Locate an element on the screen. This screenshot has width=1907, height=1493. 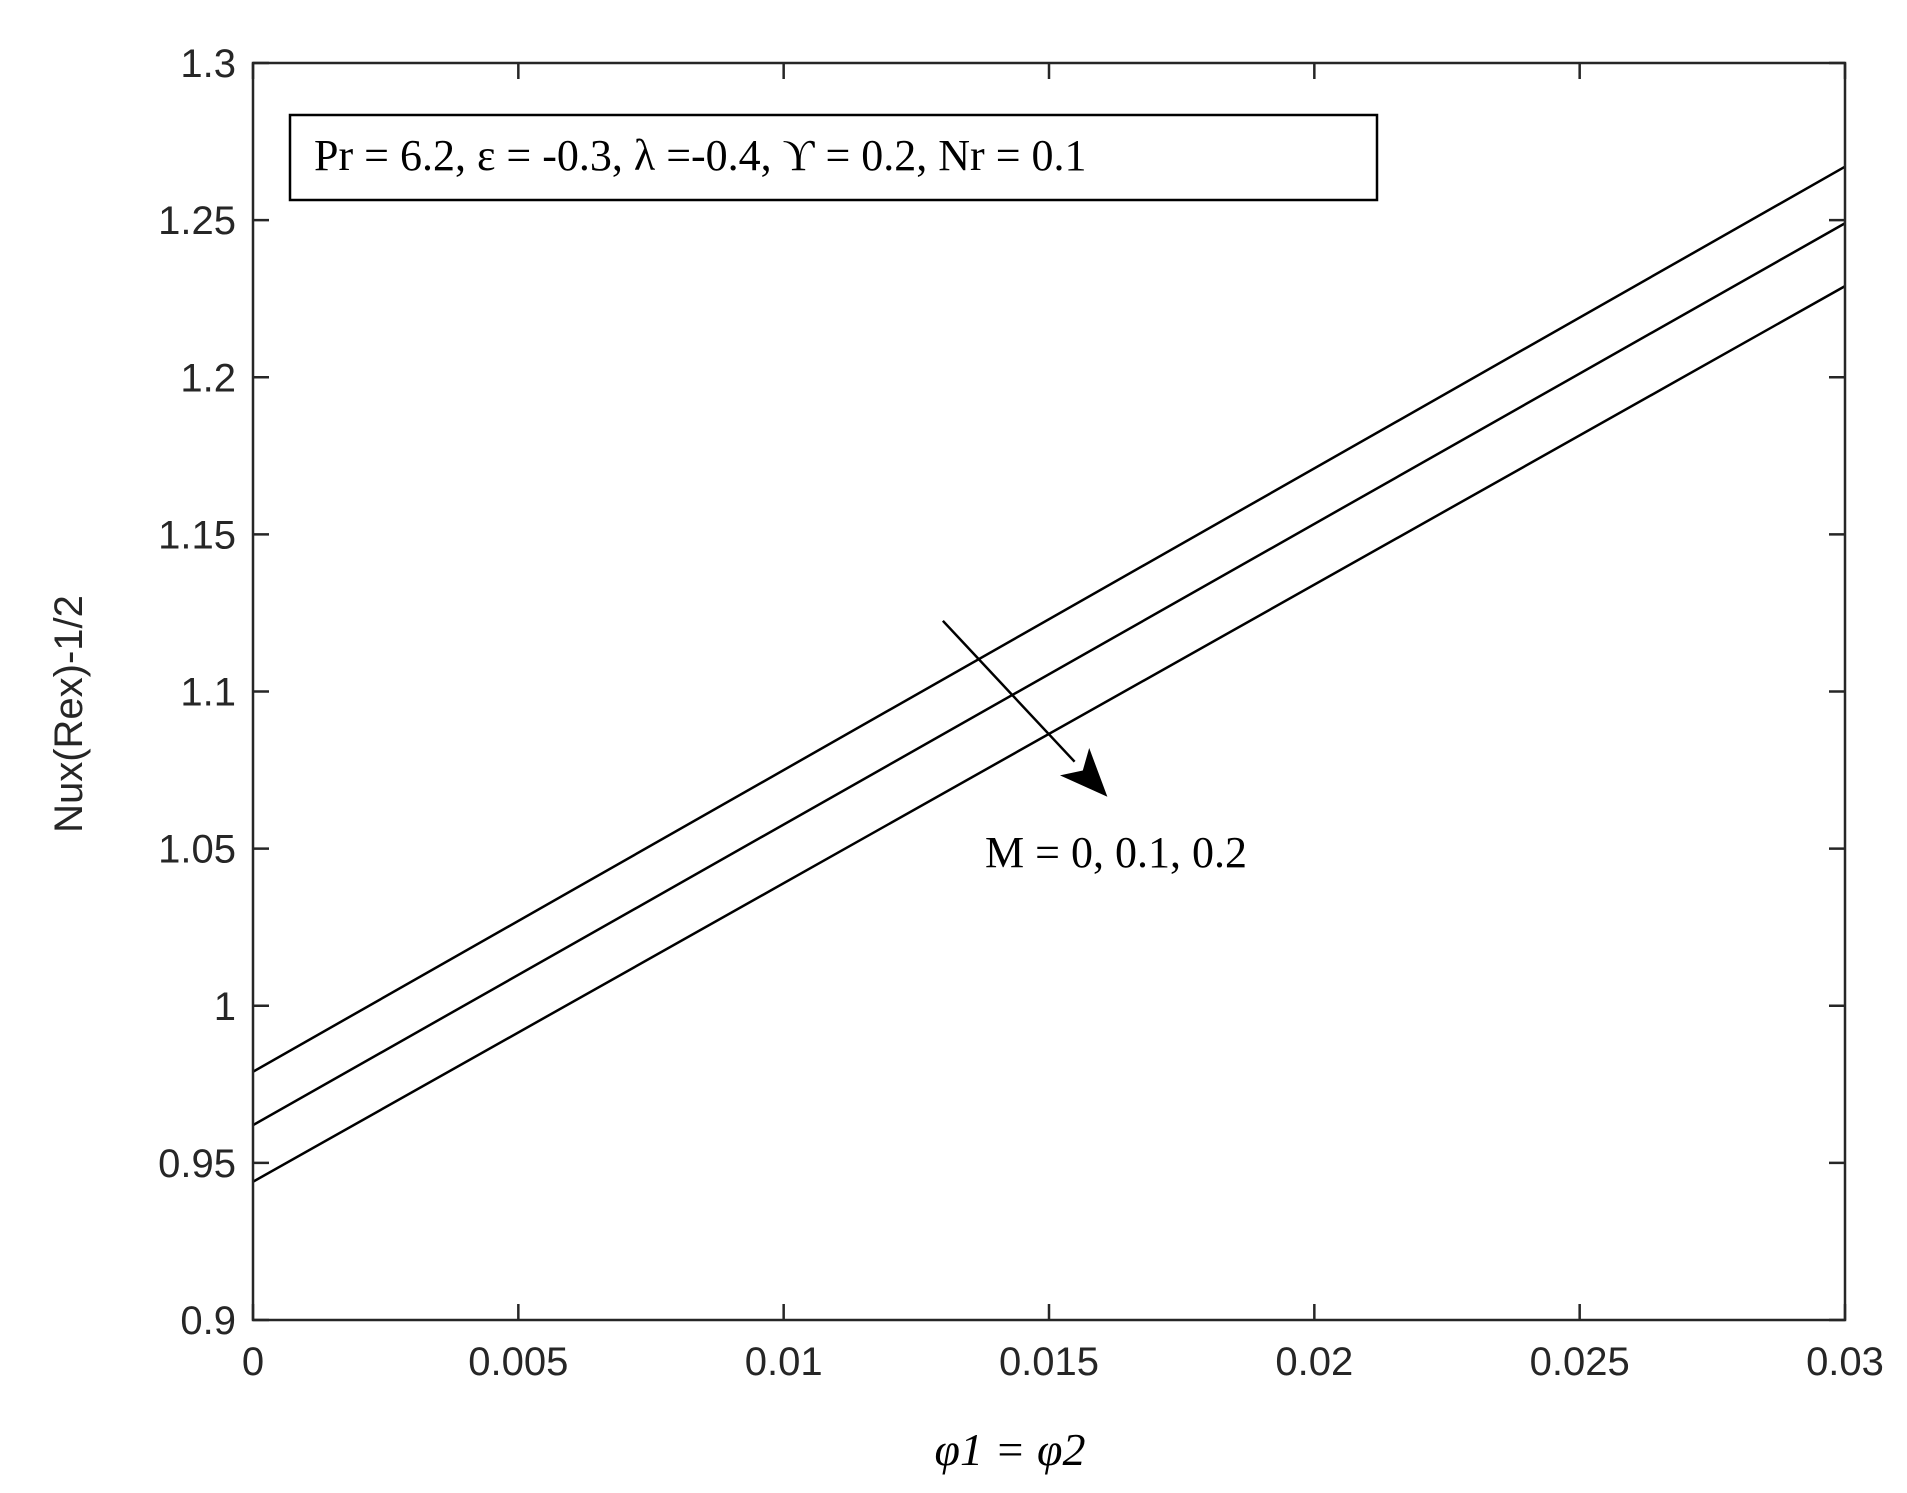
x-tick-label: 0.03 is located at coordinates (1845, 1362).